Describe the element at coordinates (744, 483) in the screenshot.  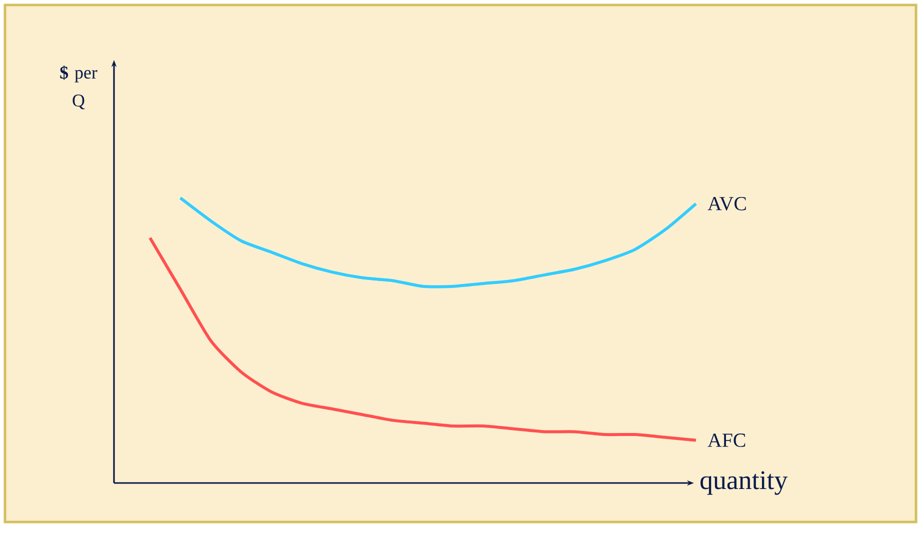
I see `x-axis-title: quantity` at that location.